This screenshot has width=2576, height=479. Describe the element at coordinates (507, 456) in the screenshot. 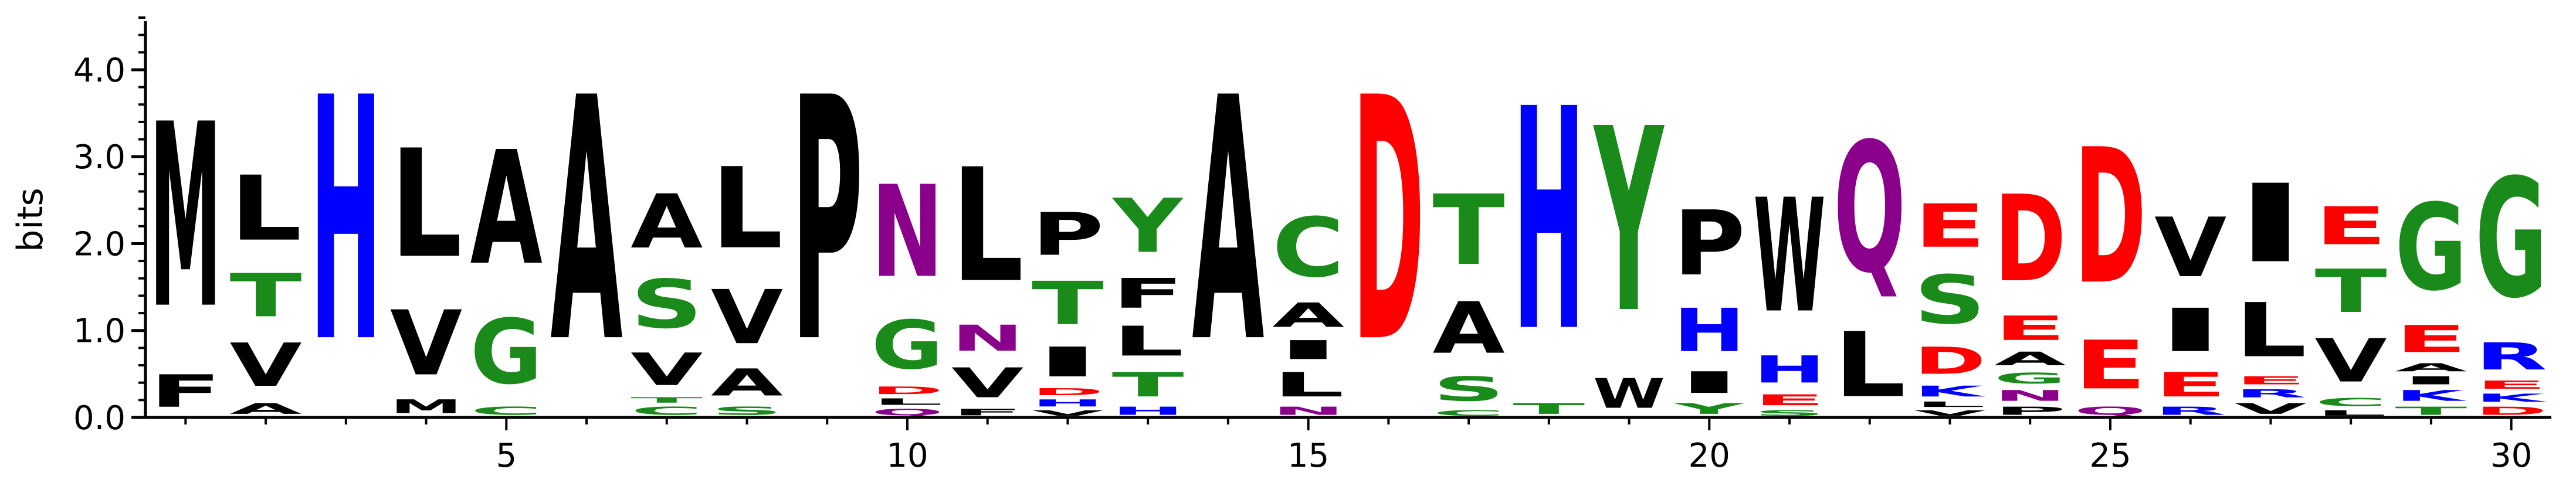

I see `x-tick-label: 5` at that location.